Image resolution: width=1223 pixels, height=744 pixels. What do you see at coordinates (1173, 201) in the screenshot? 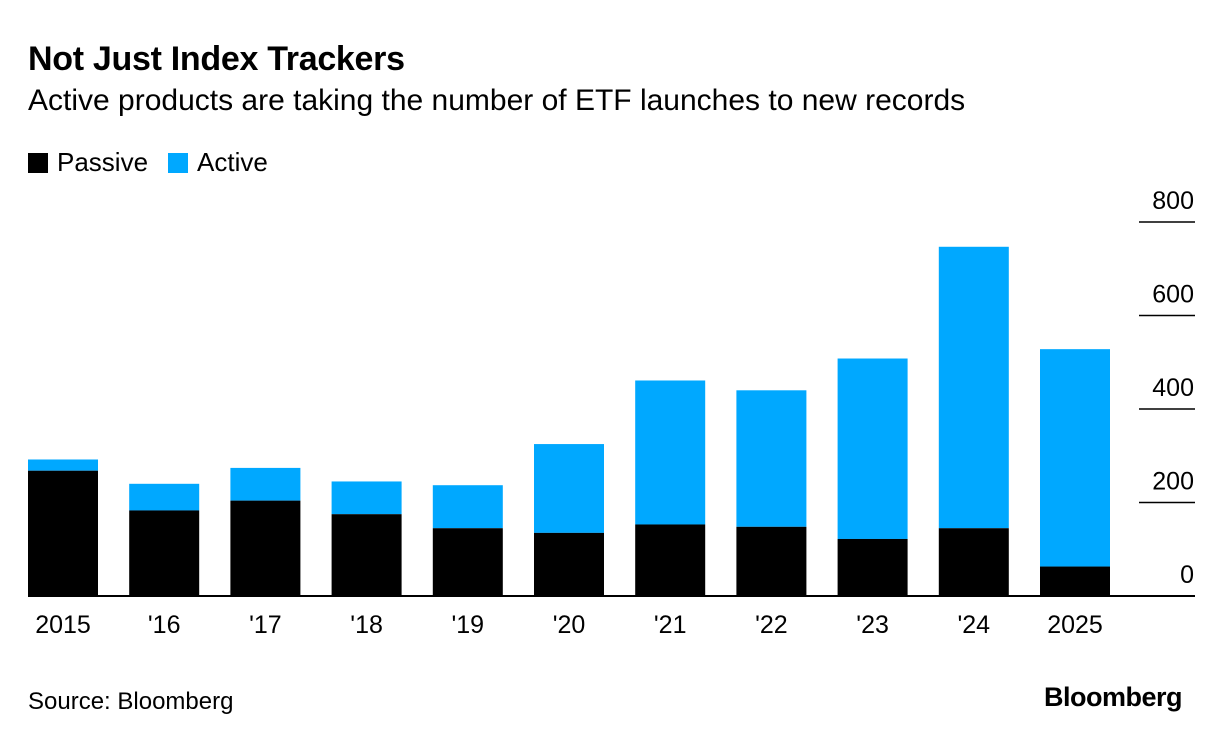
I see `y-tick-label-800: 800` at bounding box center [1173, 201].